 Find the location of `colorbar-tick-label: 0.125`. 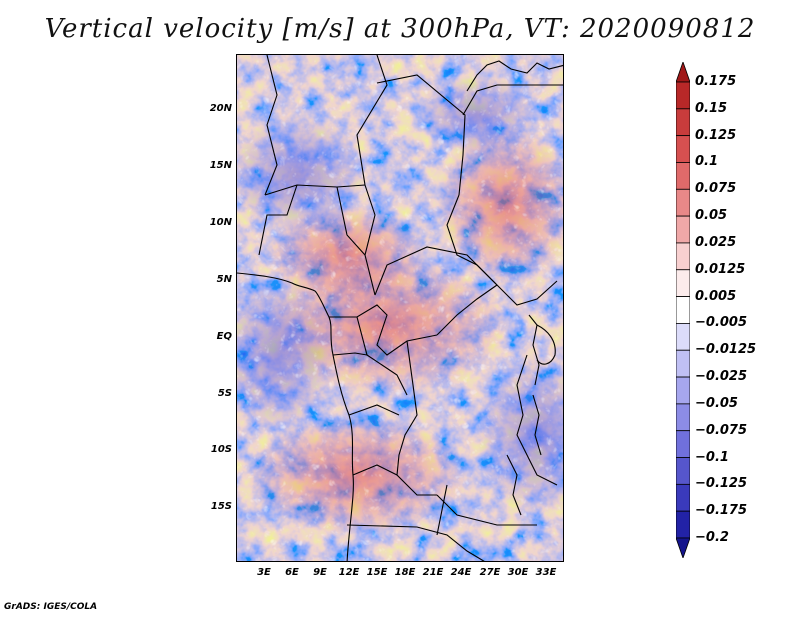

colorbar-tick-label: 0.125 is located at coordinates (716, 135).